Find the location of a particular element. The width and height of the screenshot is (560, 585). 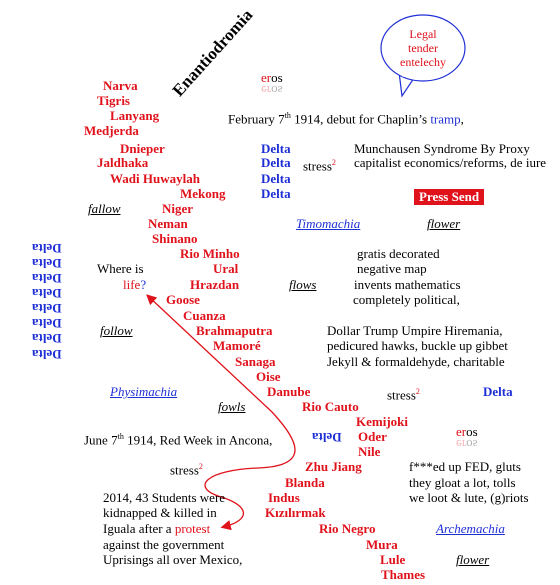

river: Dnieper is located at coordinates (142, 148).